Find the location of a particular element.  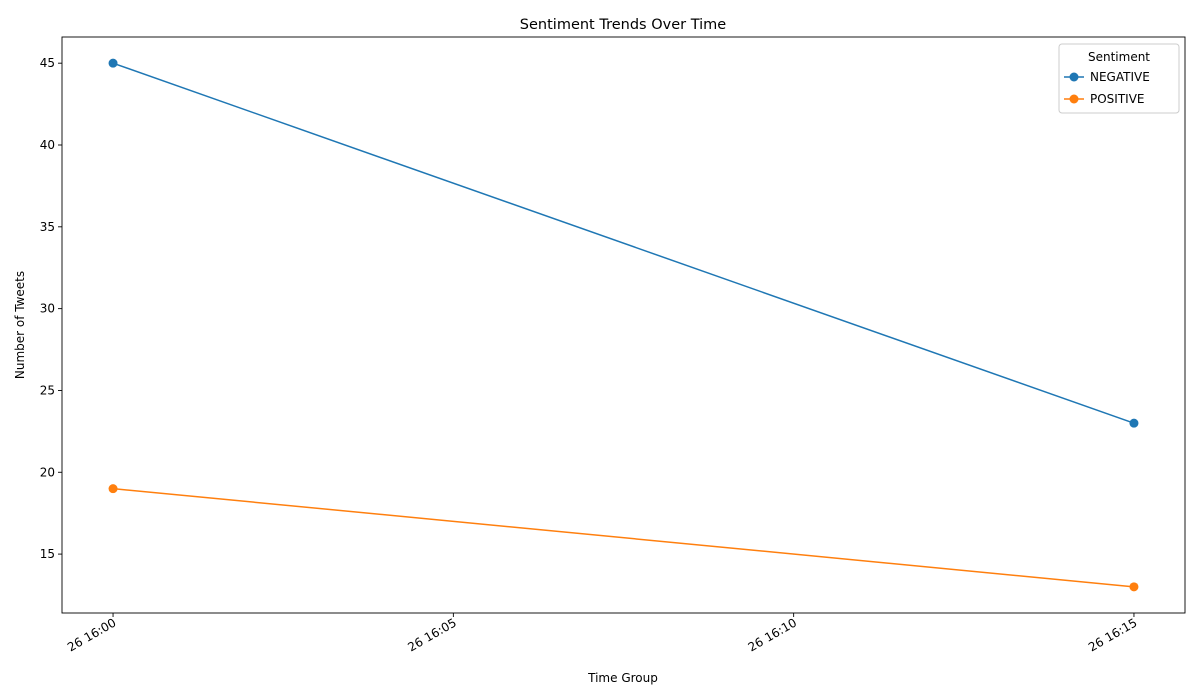

legend-title: Sentiment is located at coordinates (1119, 57).